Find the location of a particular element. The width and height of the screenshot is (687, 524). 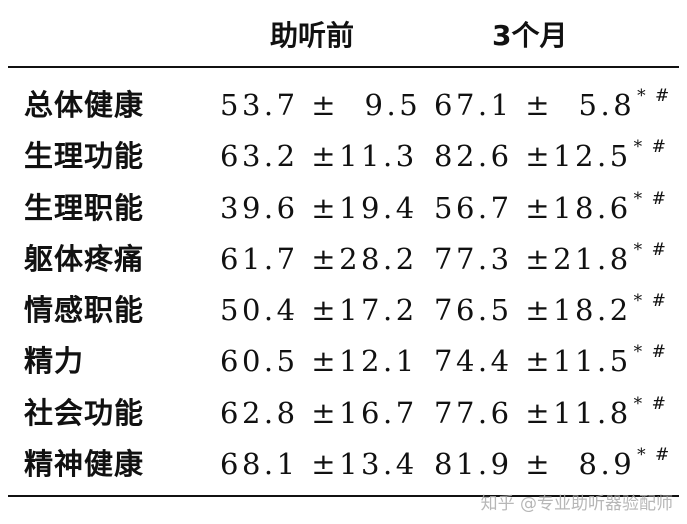

value-before: 39.6 ±19.4 is located at coordinates (319, 208).